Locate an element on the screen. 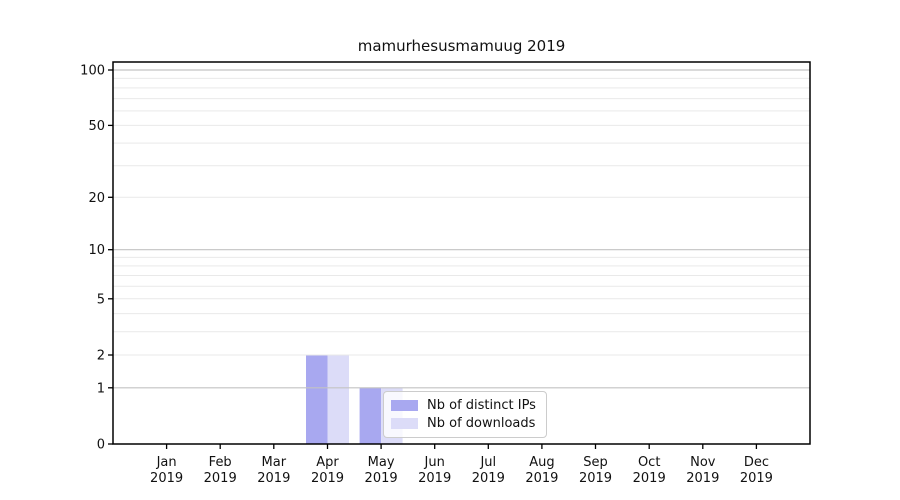  legend-item-distinct-ips: Nb of distinct IPs is located at coordinates (463, 405).